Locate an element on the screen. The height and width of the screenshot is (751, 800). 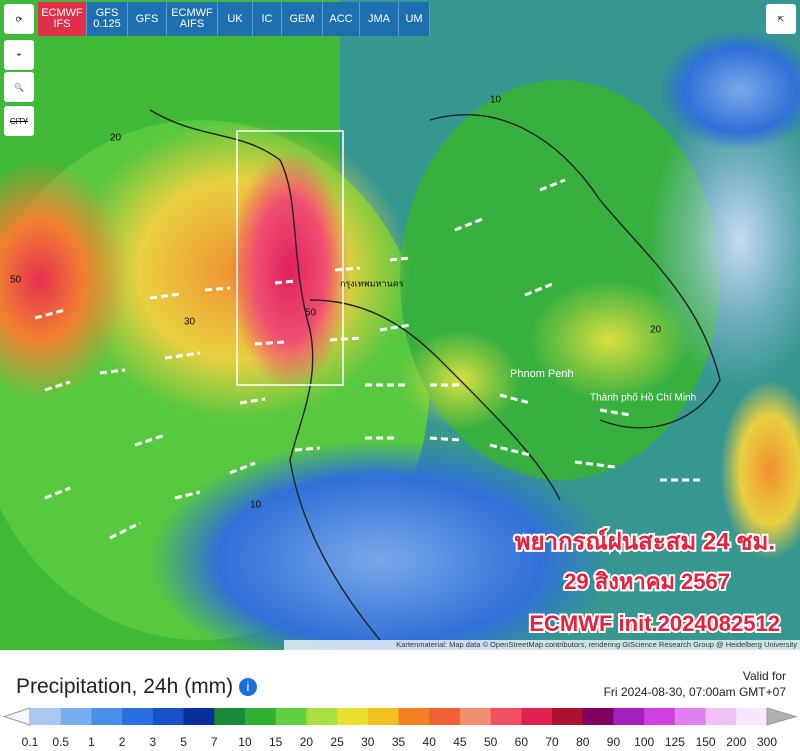
legend-label: 70 is located at coordinates (552, 742).